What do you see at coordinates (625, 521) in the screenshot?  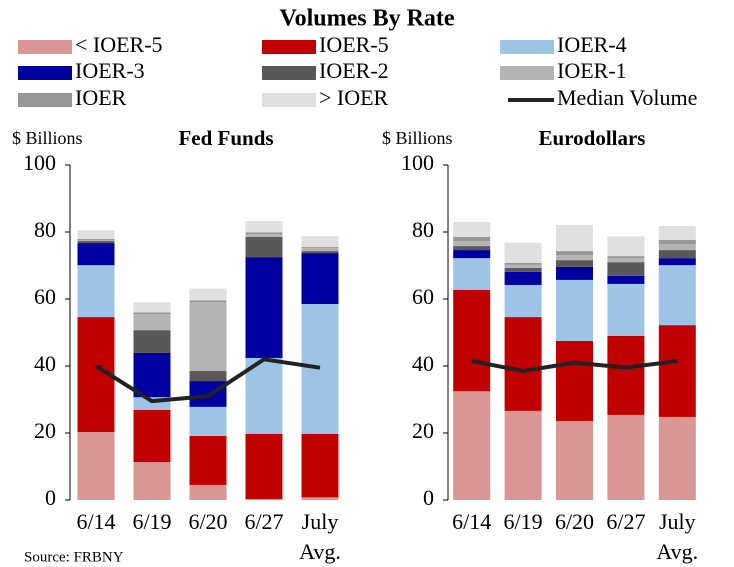 I see `x-tick-label: 6/27` at bounding box center [625, 521].